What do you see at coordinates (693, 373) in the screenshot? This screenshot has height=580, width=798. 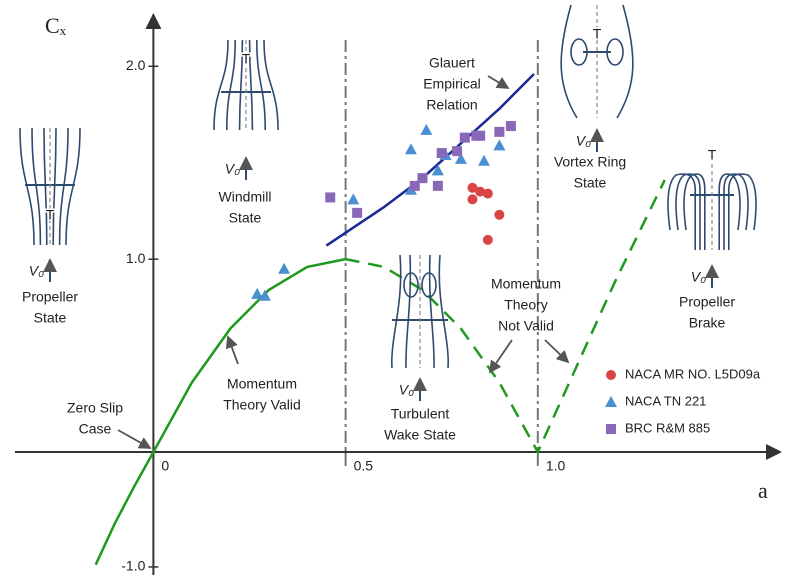 I see `legend-label: NACA MR NO. L5D09a` at bounding box center [693, 373].